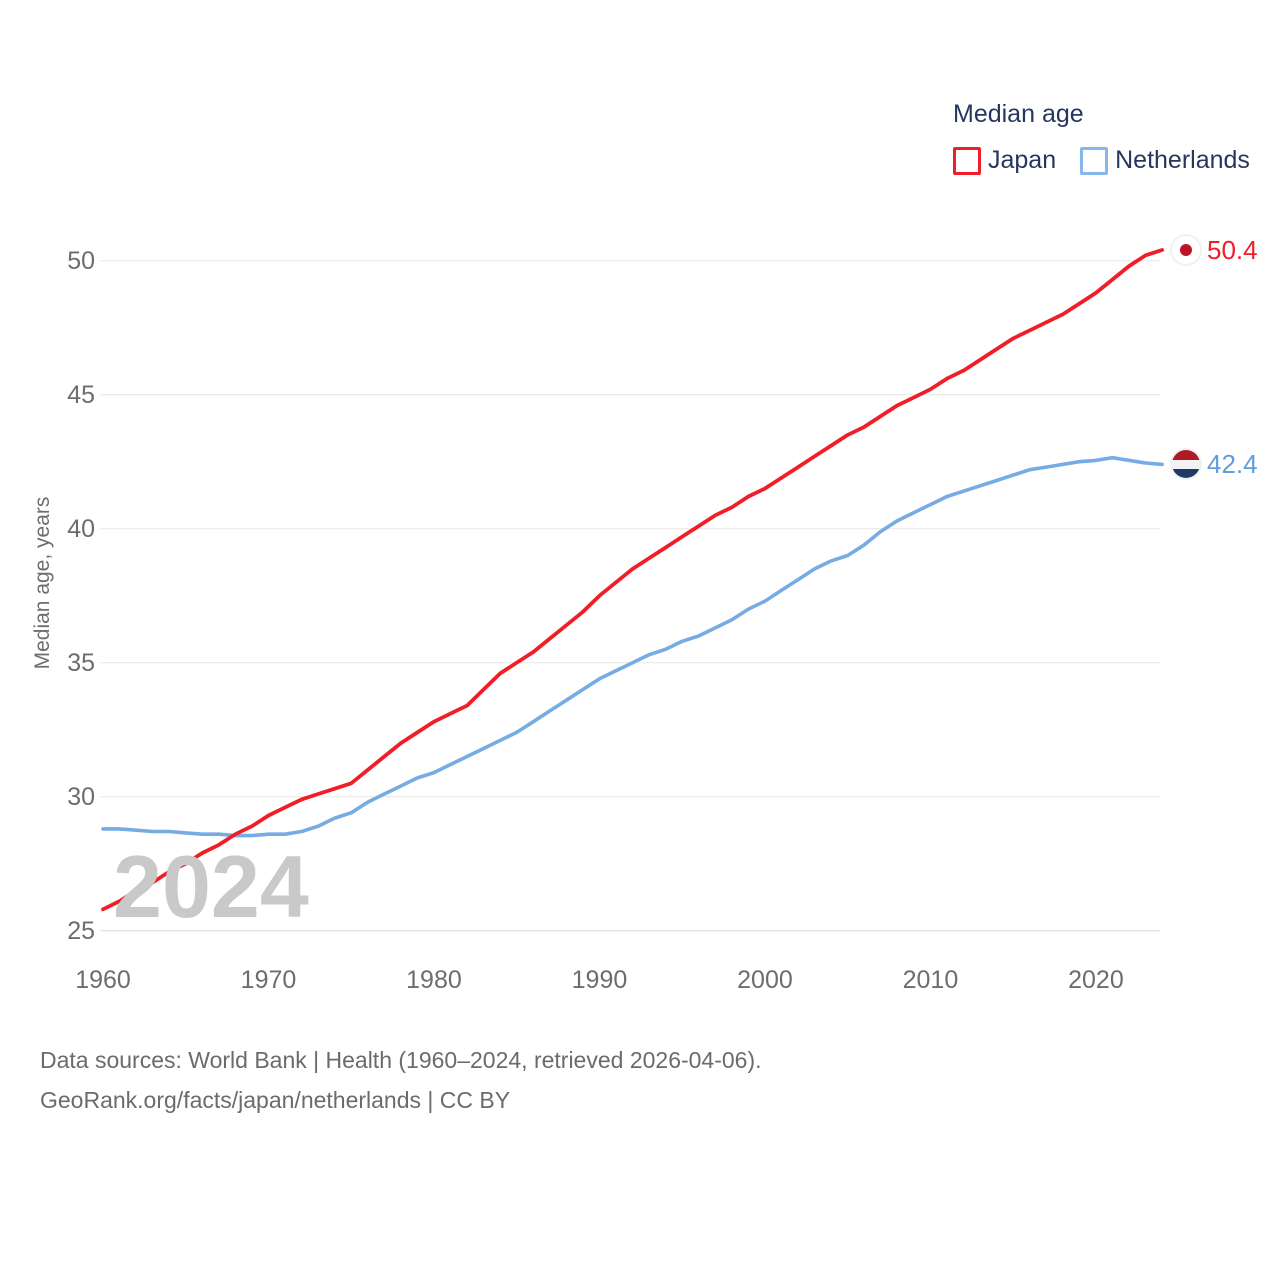 The image size is (1280, 1280). Describe the element at coordinates (81, 930) in the screenshot. I see `y-tick-25: 25` at that location.